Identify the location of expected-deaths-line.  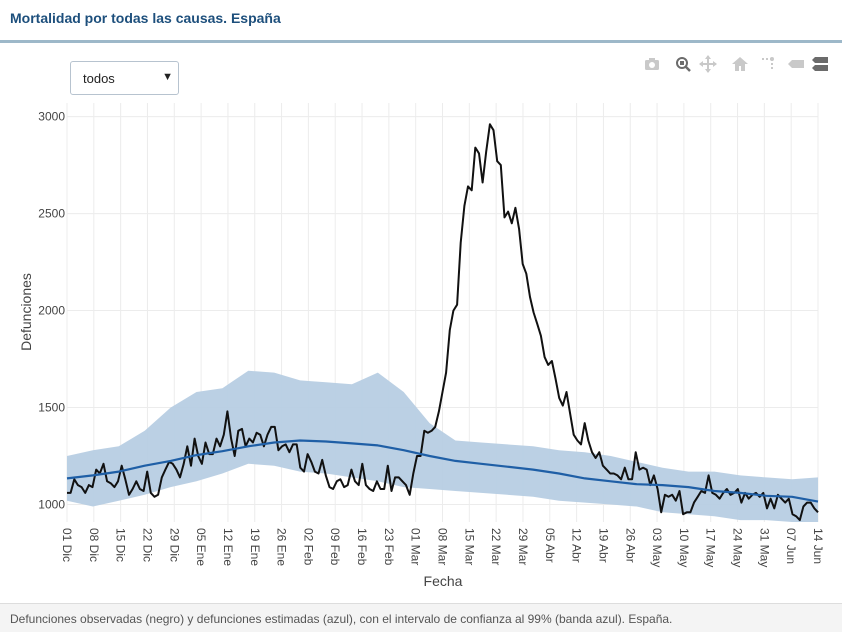
(442, 471).